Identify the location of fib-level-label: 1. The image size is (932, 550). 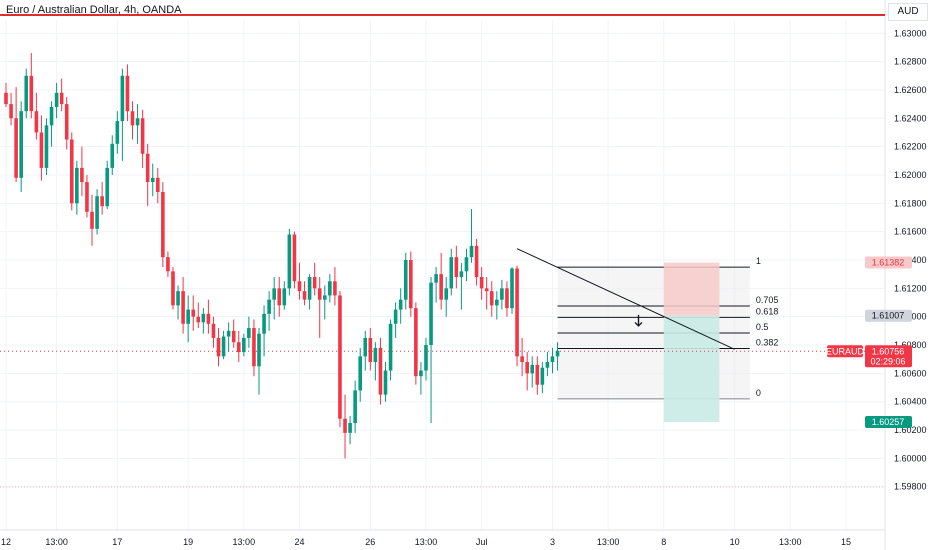
(758, 261).